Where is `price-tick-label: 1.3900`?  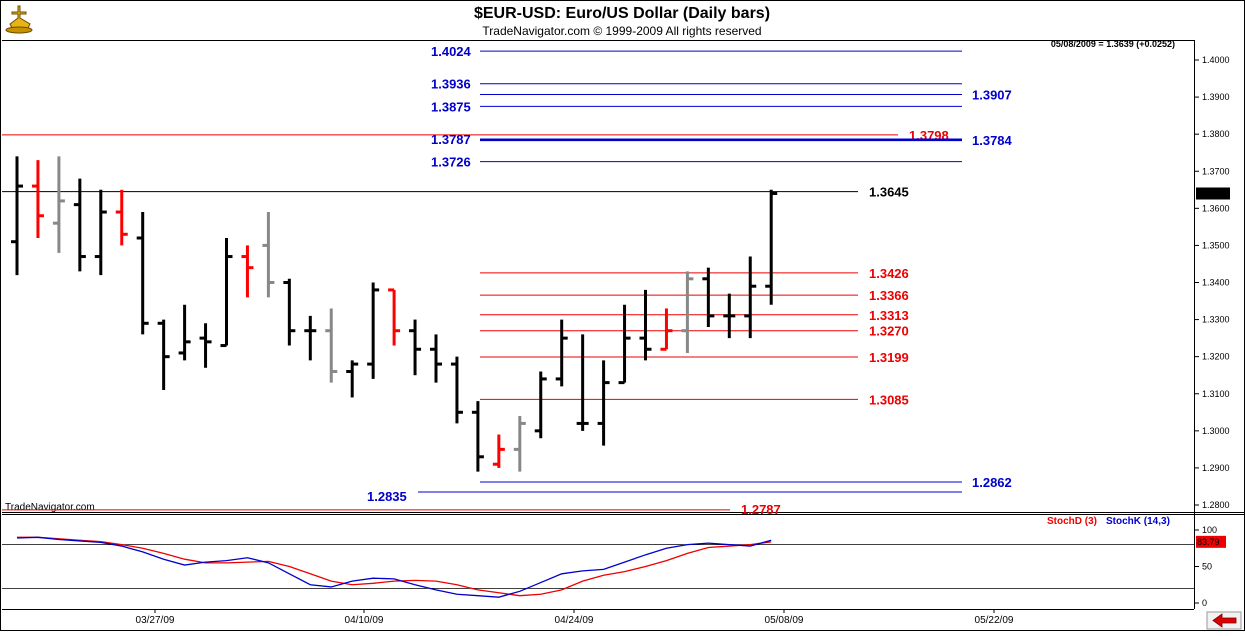 price-tick-label: 1.3900 is located at coordinates (1216, 97).